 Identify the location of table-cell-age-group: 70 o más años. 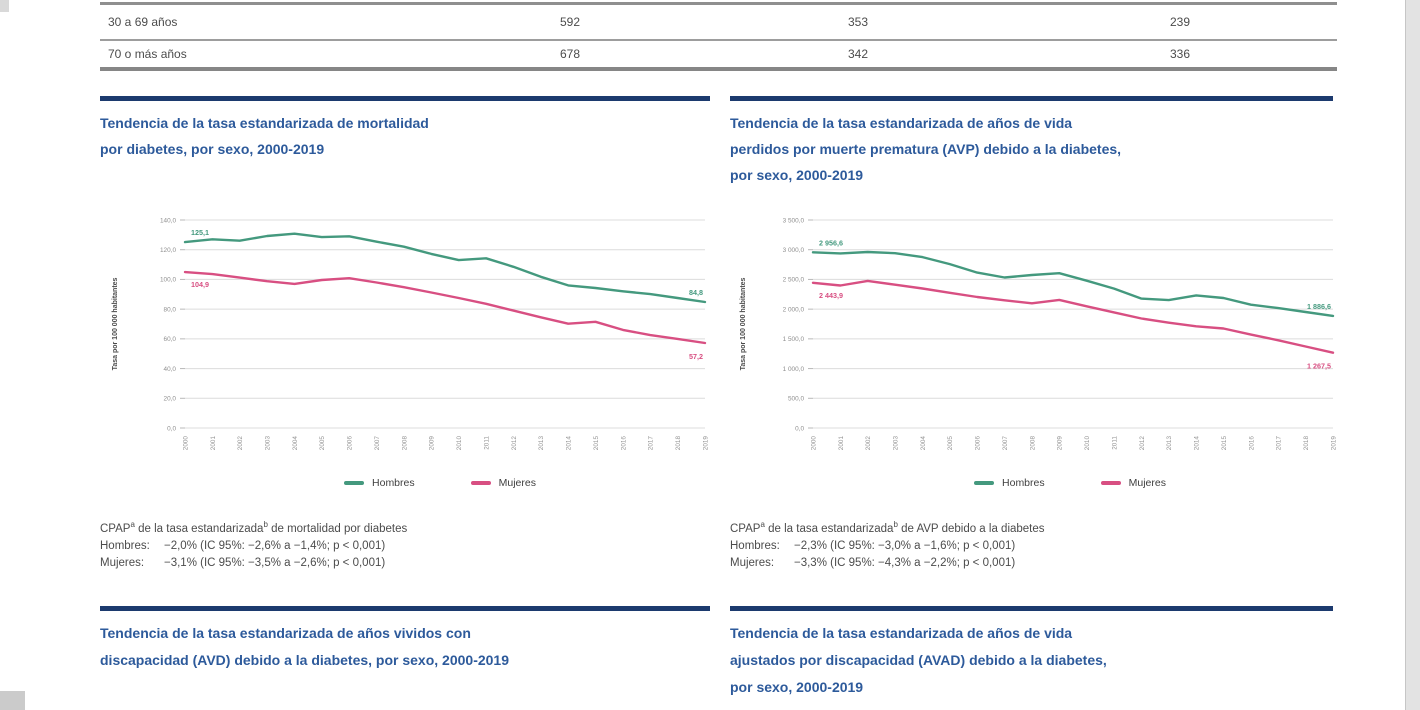
(147, 54).